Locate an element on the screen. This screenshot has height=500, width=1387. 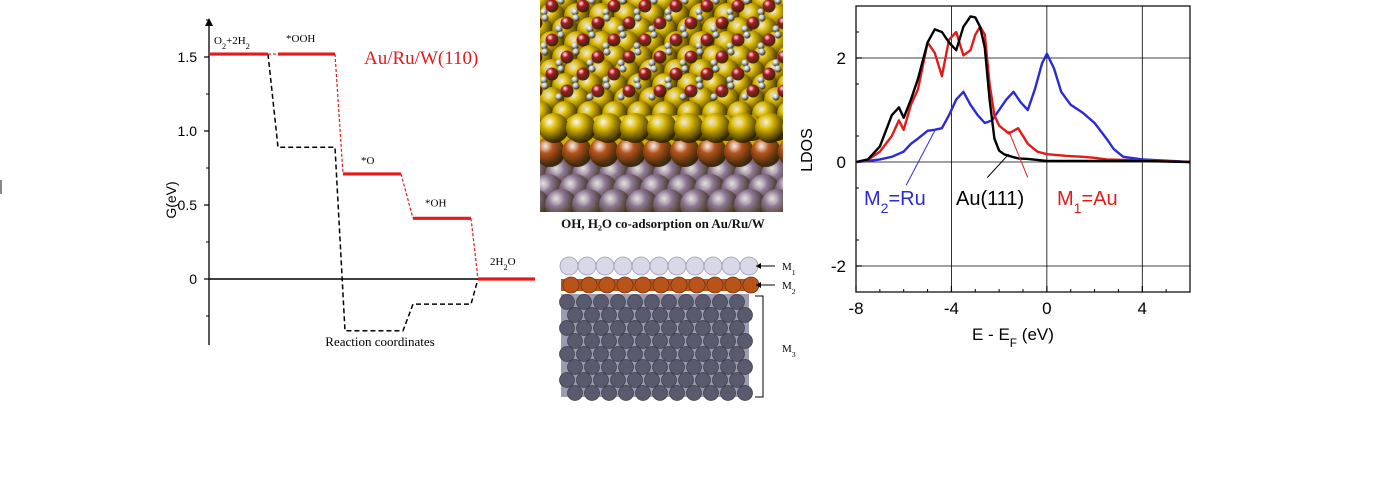
layer-structure-image: M1 M2 M3 is located at coordinates (677, 328).